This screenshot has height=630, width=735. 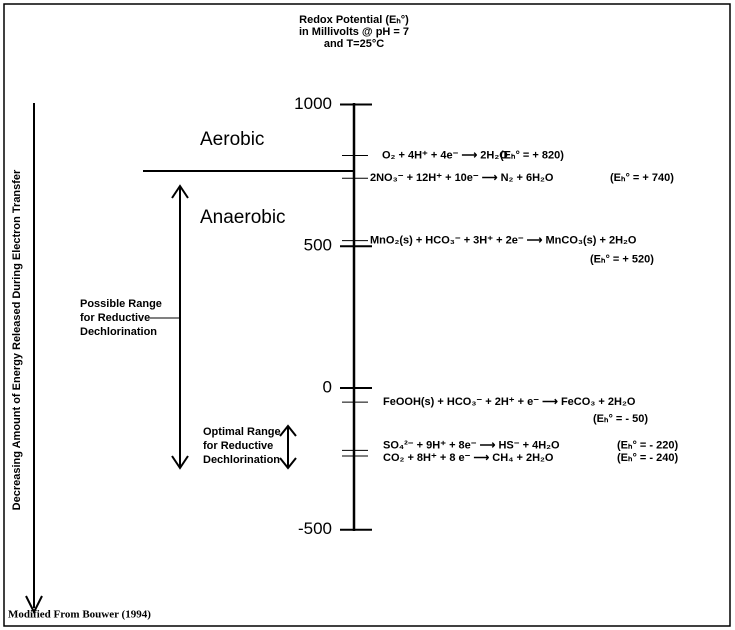 What do you see at coordinates (647, 458) in the screenshot?
I see `reaction-potential: (Eₕ° = - 240)` at bounding box center [647, 458].